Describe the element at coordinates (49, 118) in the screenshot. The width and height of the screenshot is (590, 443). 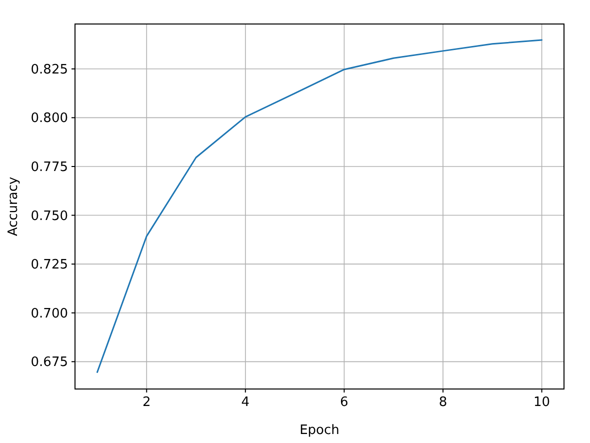
I see `y-tick-label: 0.800` at that location.